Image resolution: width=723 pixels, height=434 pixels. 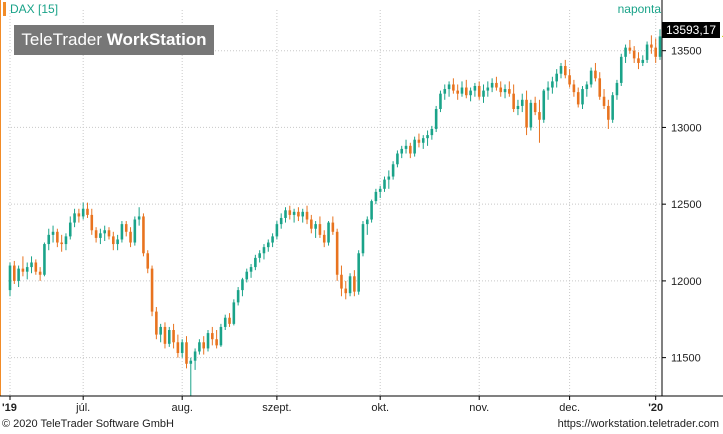 What do you see at coordinates (639, 9) in the screenshot?
I see `period-label: naponta` at bounding box center [639, 9].